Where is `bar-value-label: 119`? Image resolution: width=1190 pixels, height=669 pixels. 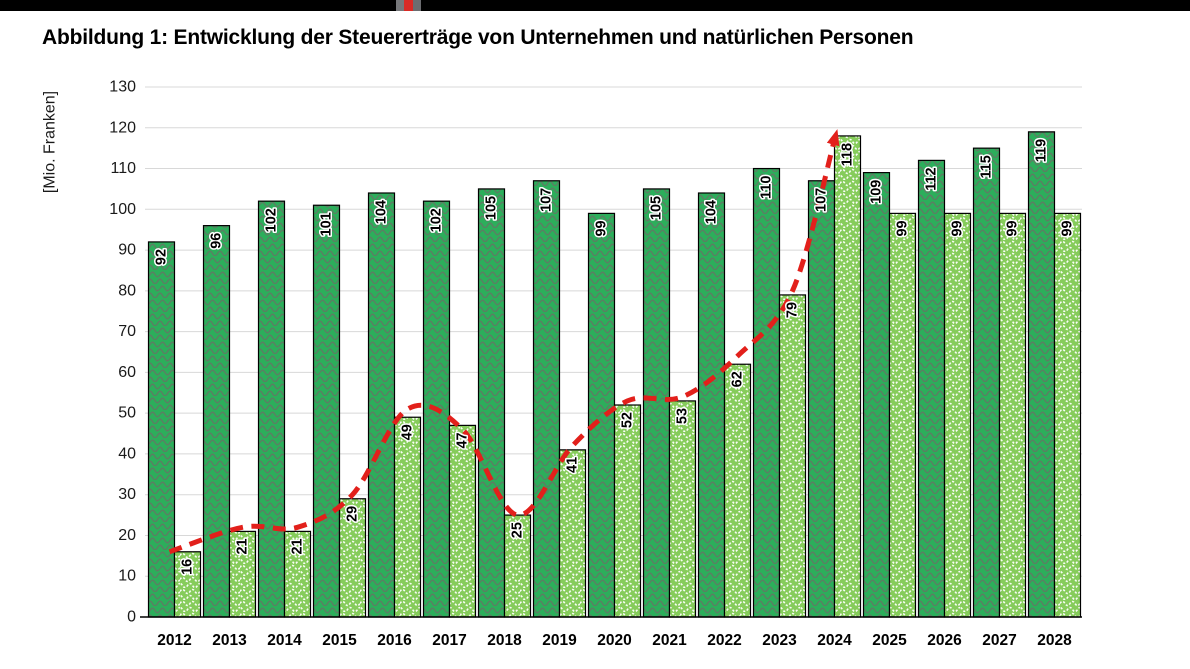 bar-value-label: 119 is located at coordinates (1042, 150).